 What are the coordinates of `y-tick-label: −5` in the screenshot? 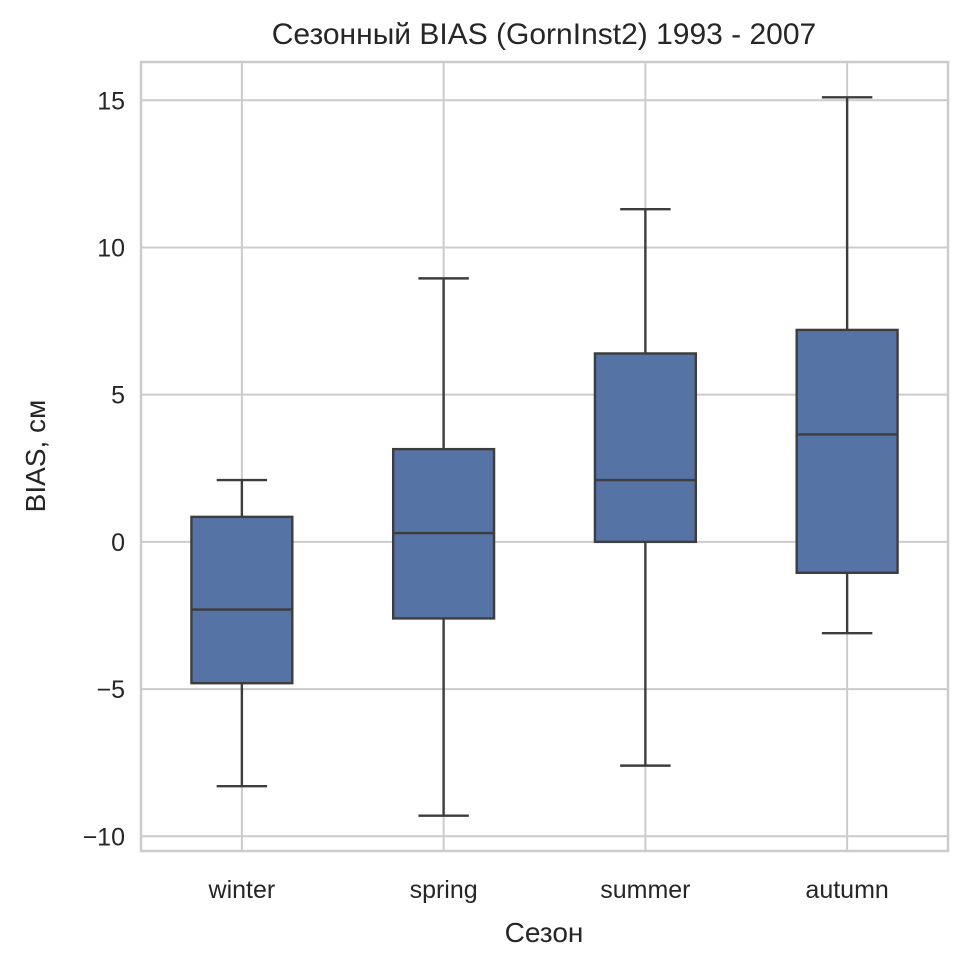 It's located at (110, 690).